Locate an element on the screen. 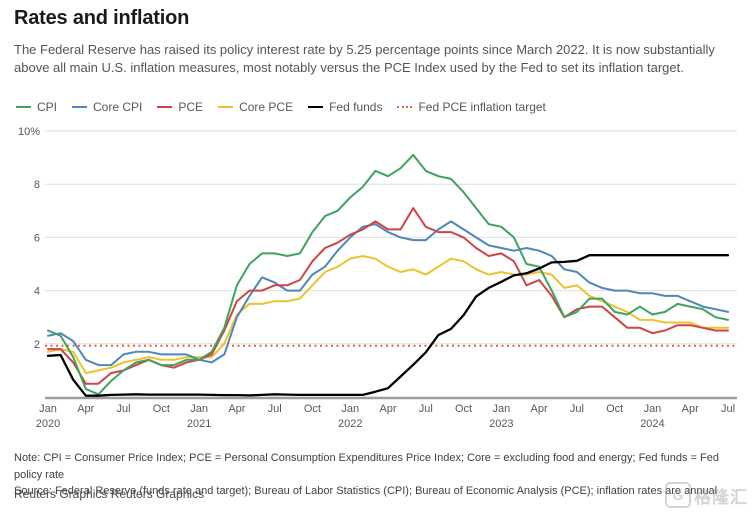 Image resolution: width=753 pixels, height=514 pixels. legend-label: PCE is located at coordinates (191, 107).